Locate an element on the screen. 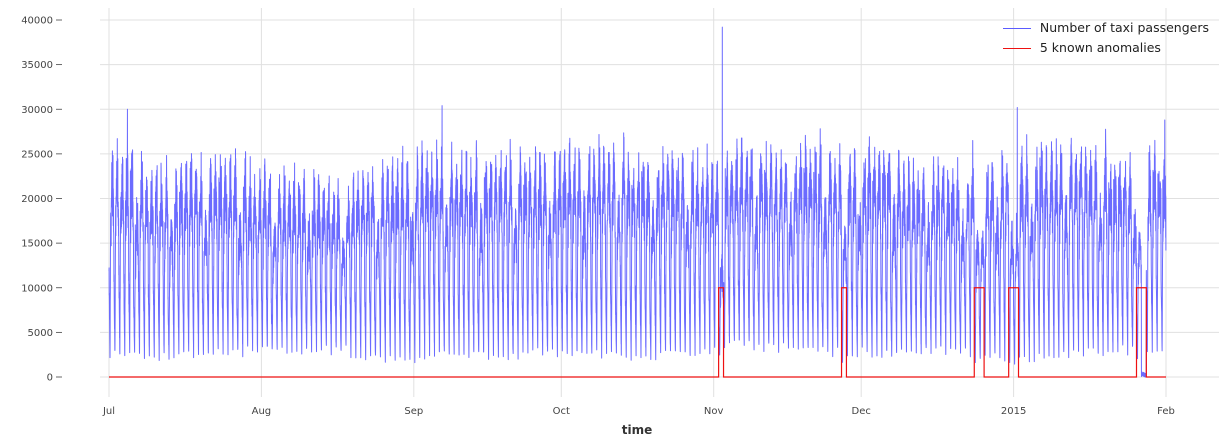 The height and width of the screenshot is (447, 1229). legend-item-passengers: Number of taxi passengers is located at coordinates (1105, 28).